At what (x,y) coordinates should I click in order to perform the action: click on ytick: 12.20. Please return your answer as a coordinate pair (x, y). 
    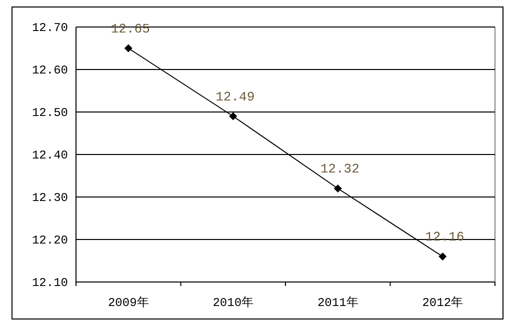
    Looking at the image, I should click on (50, 241).